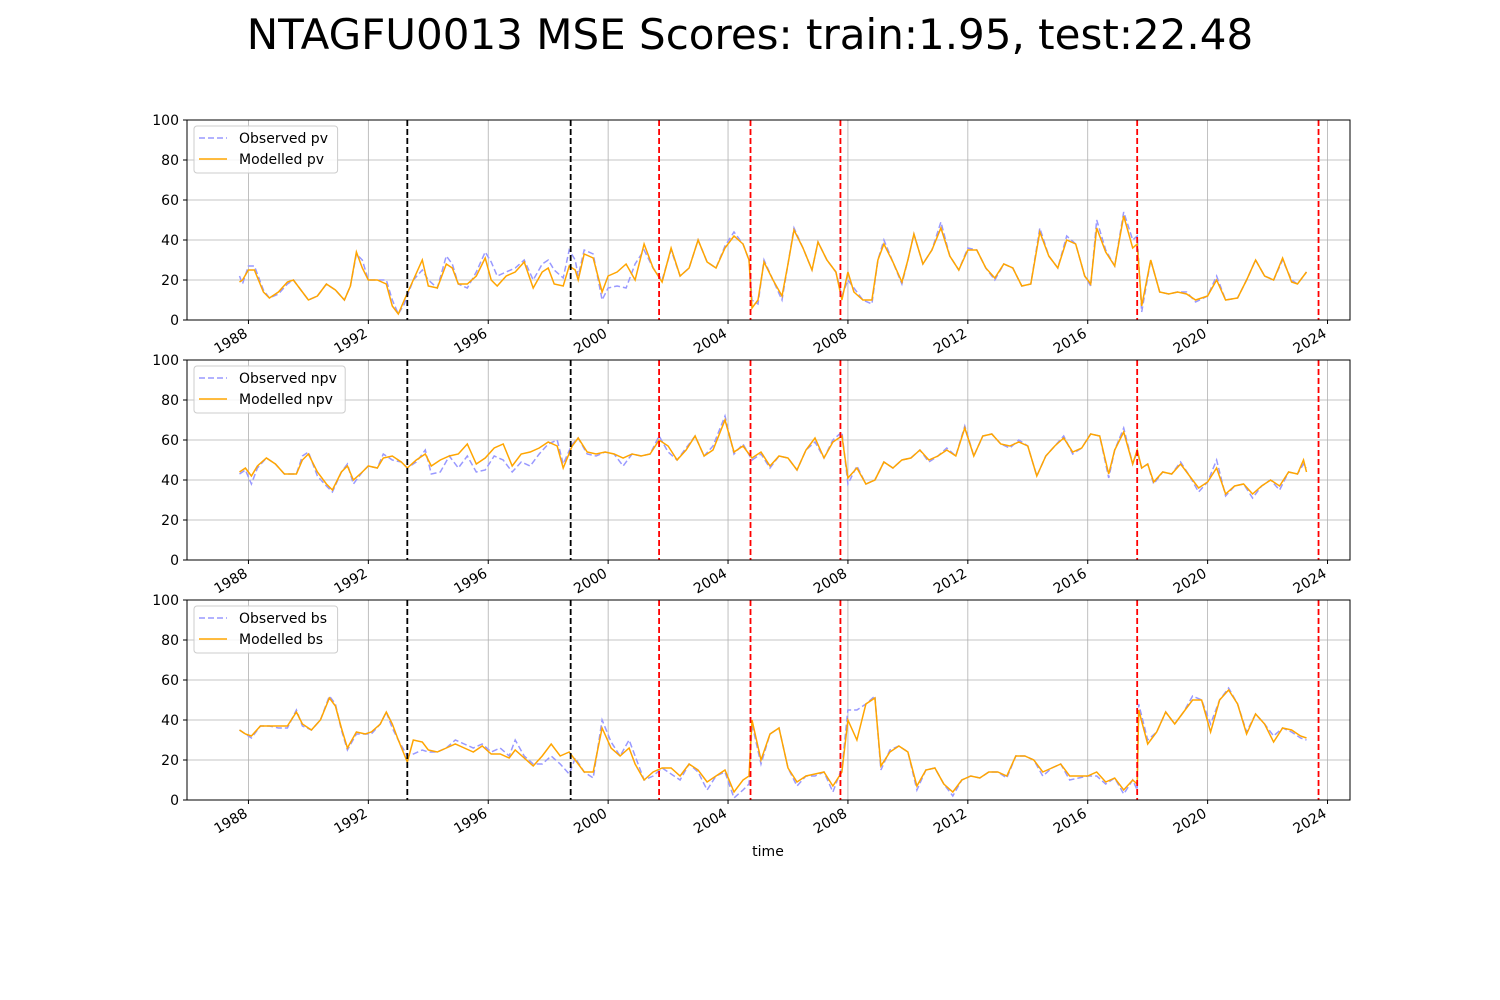 The image size is (1500, 1000). Describe the element at coordinates (286, 400) in the screenshot. I see `legend-label-modelled: Modelled npv` at that location.